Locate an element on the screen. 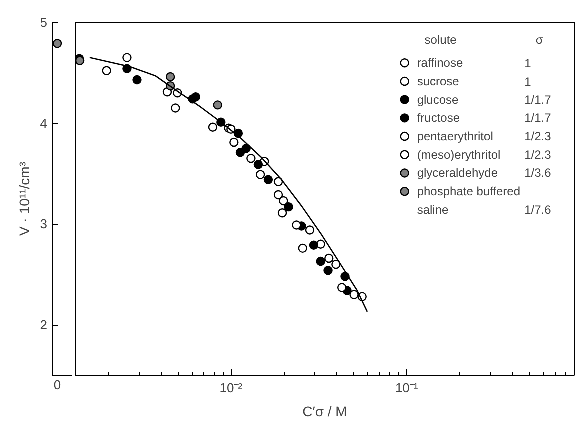 This screenshot has width=577, height=422. x-tick-label: 0 is located at coordinates (58, 385).